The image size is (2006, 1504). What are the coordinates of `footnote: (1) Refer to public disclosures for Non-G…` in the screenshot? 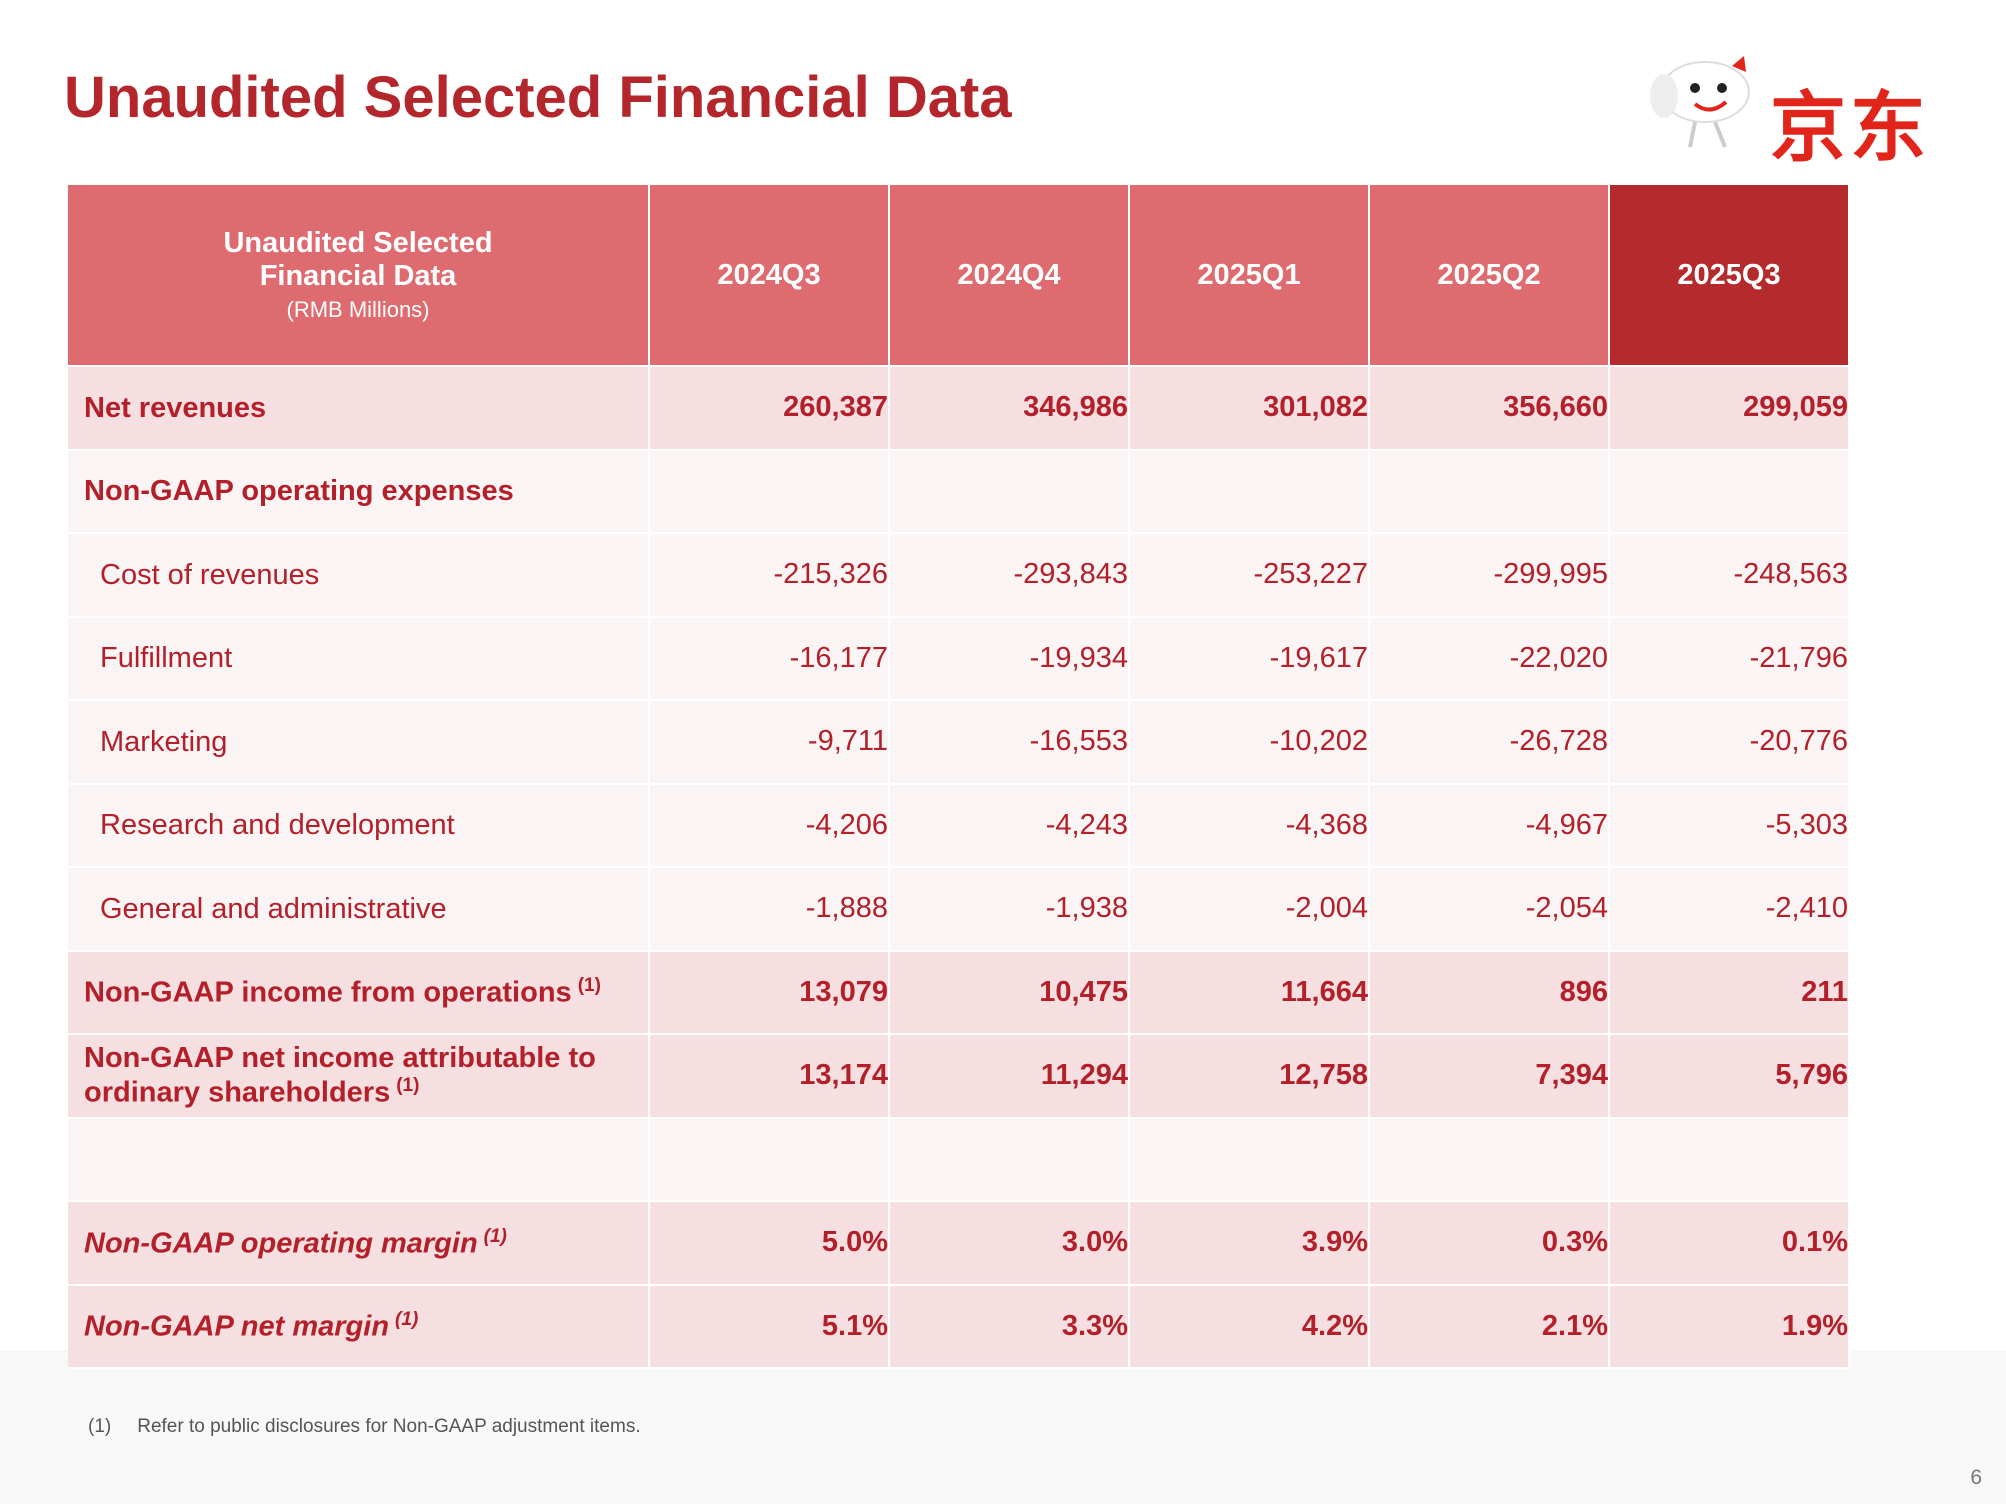 It's located at (364, 1427).